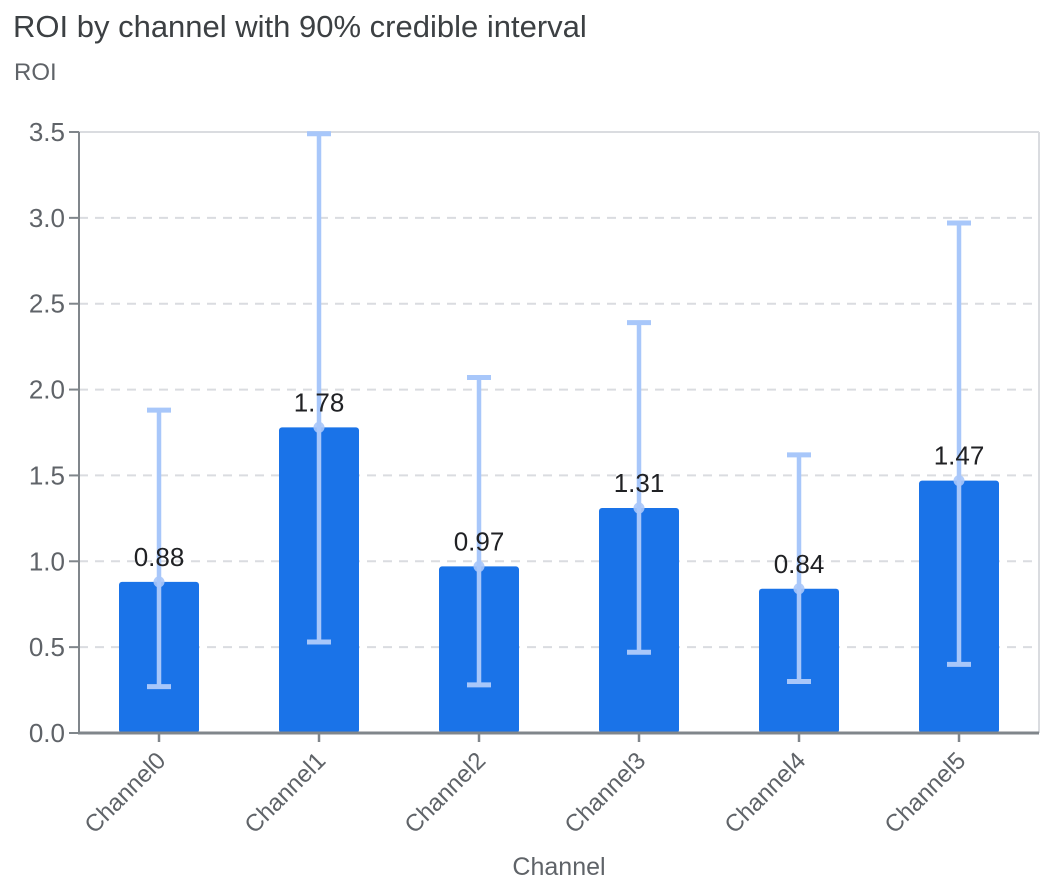 This screenshot has height=886, width=1048. Describe the element at coordinates (159, 557) in the screenshot. I see `bar-value-label-0: 0.88` at that location.